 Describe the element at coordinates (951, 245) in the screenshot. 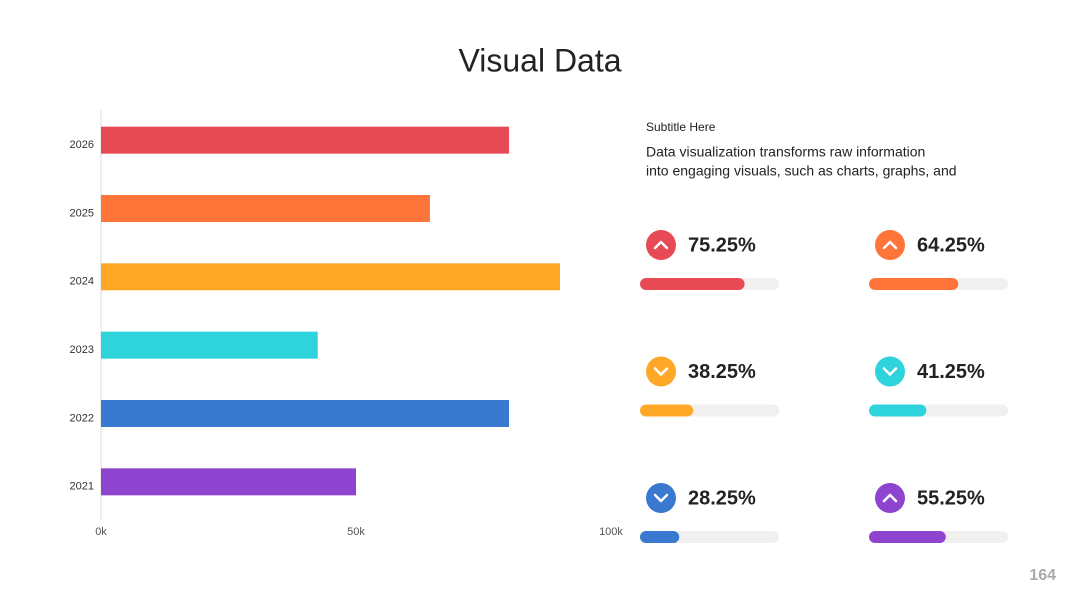

I see `kpi-value: 64.25%` at that location.